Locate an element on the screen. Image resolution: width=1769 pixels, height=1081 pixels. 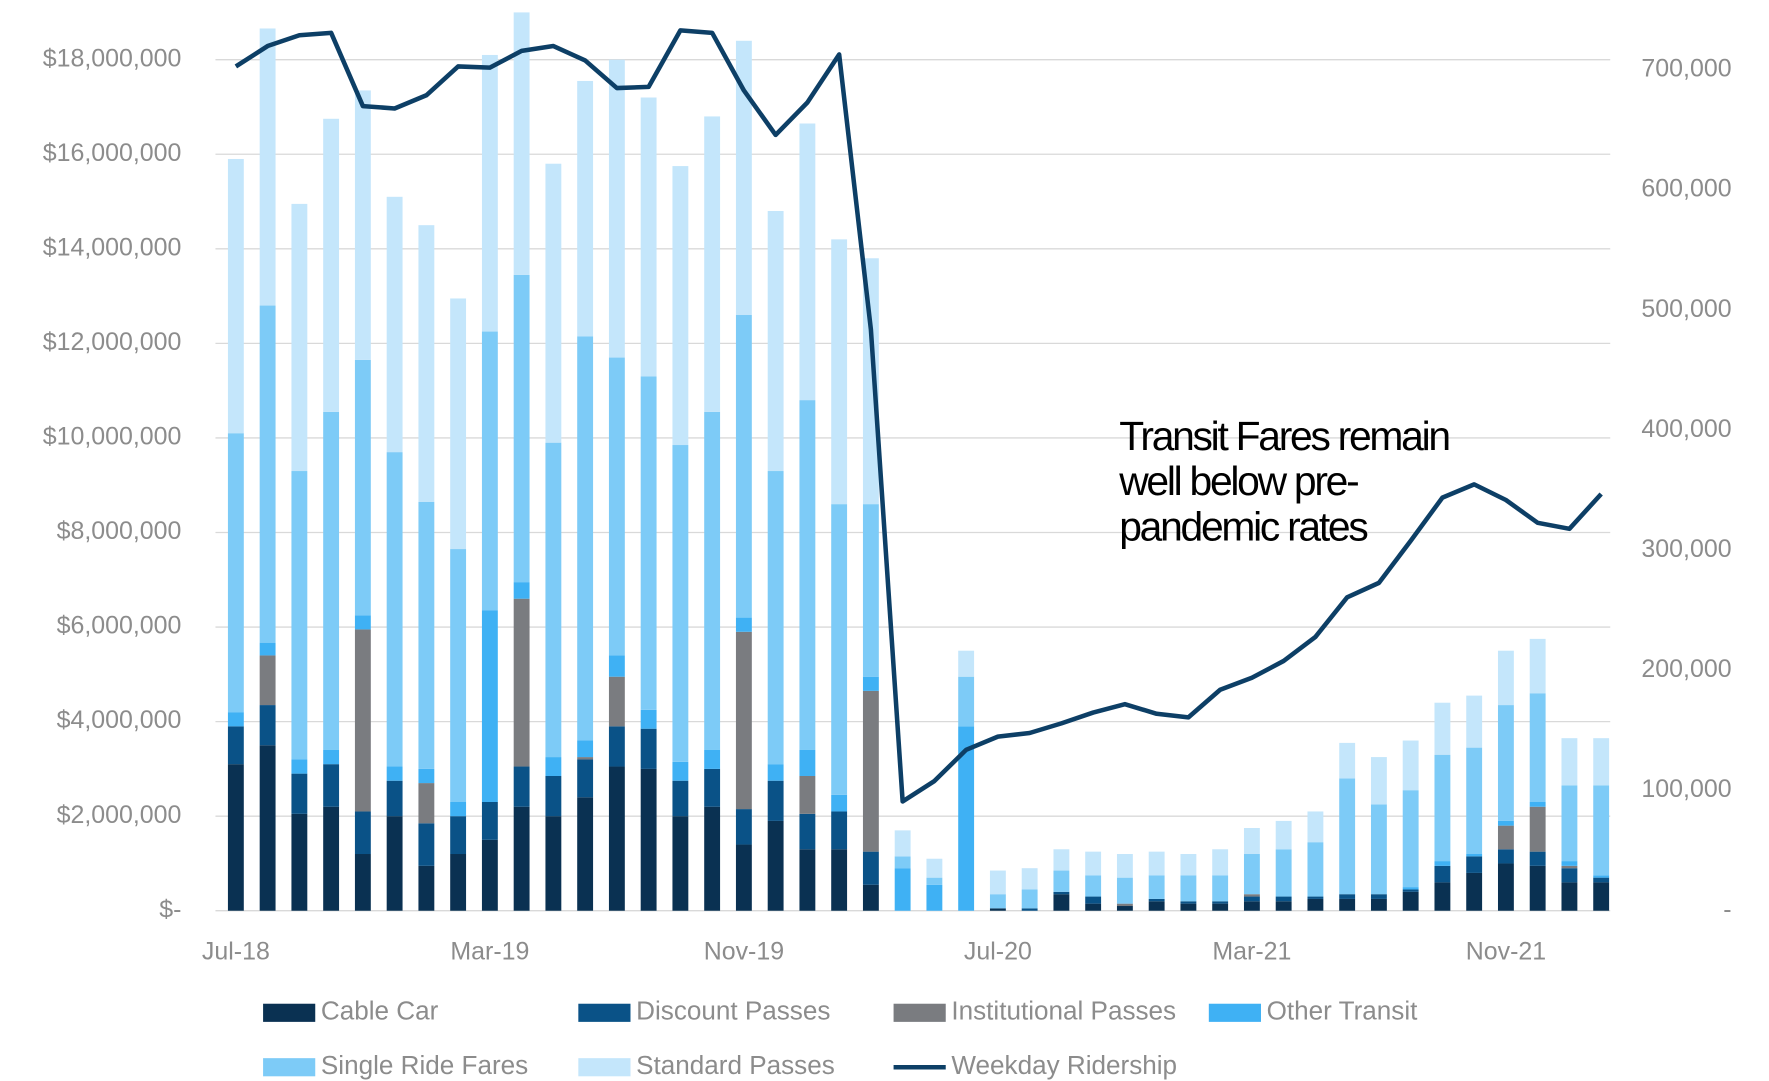
x-tick-label: Nov-21 is located at coordinates (1506, 951).